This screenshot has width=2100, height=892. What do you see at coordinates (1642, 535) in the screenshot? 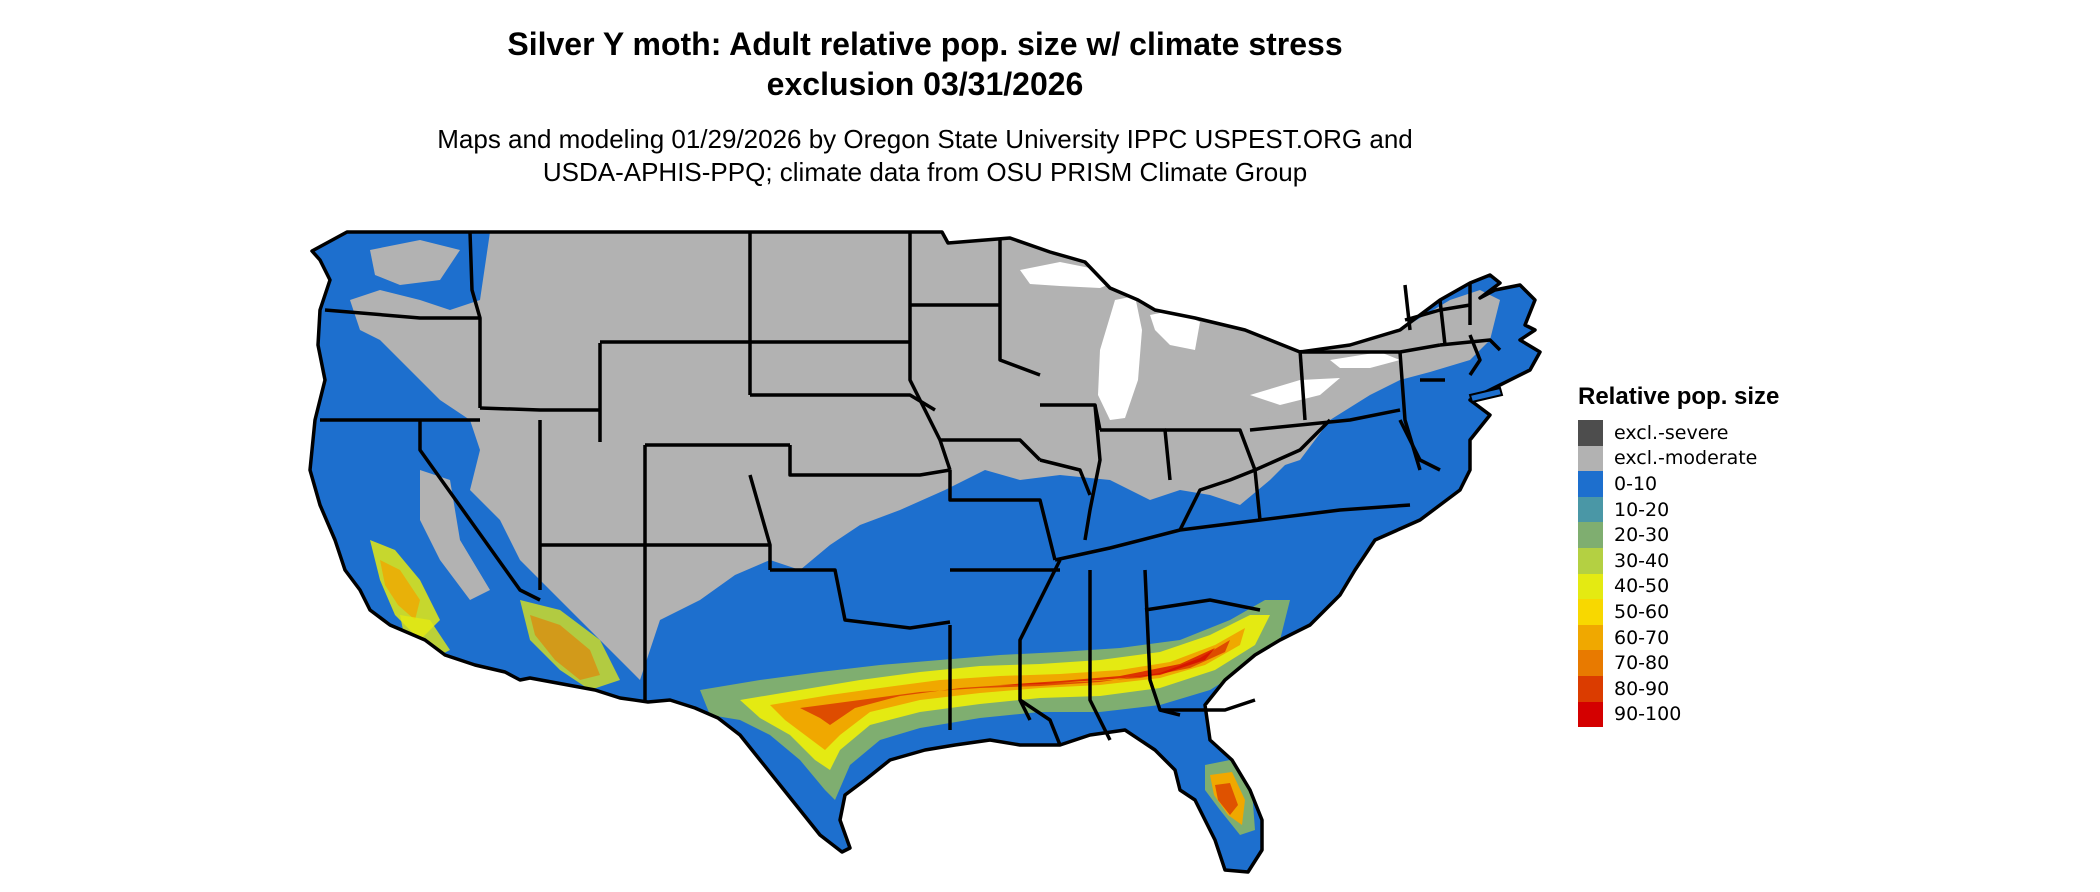
I see `legend-label: 20-30` at bounding box center [1642, 535].